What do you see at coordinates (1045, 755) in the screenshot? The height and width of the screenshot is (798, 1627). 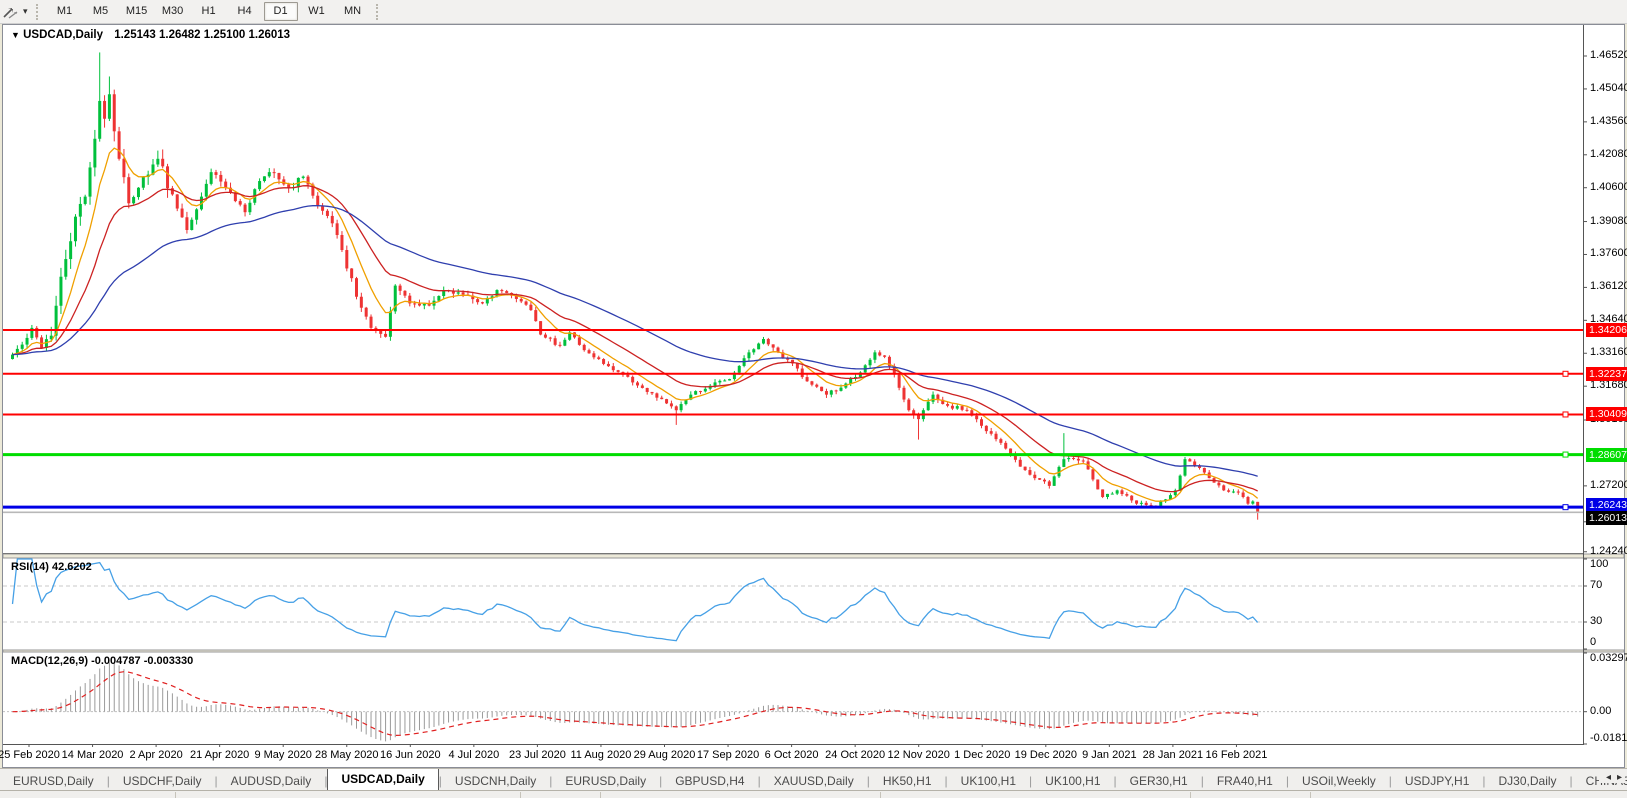 I see `date-axis-label: 19 Dec 2020` at bounding box center [1045, 755].